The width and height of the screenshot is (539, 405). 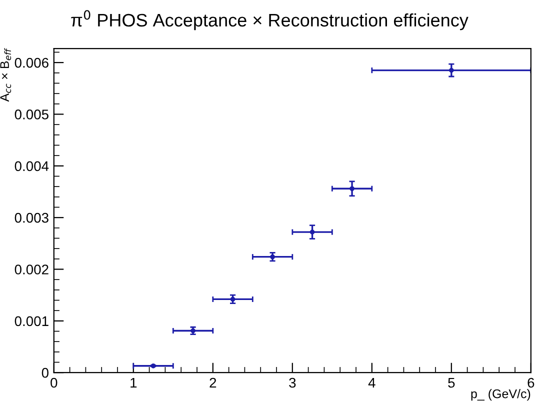 I want to click on x-axis-title: p_ (GeV/c), so click(x=500, y=395).